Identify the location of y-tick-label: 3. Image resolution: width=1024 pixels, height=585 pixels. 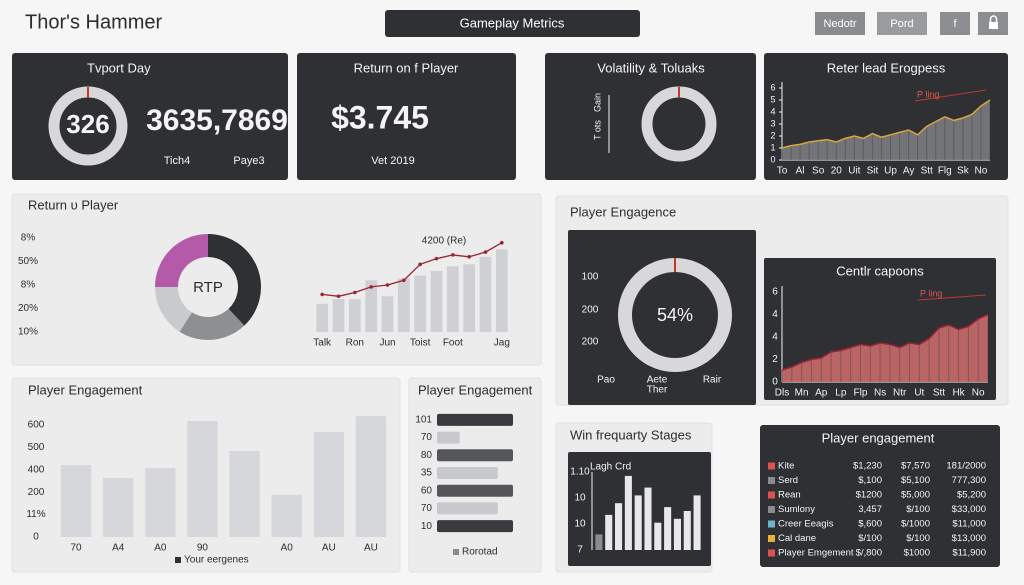
(772, 123).